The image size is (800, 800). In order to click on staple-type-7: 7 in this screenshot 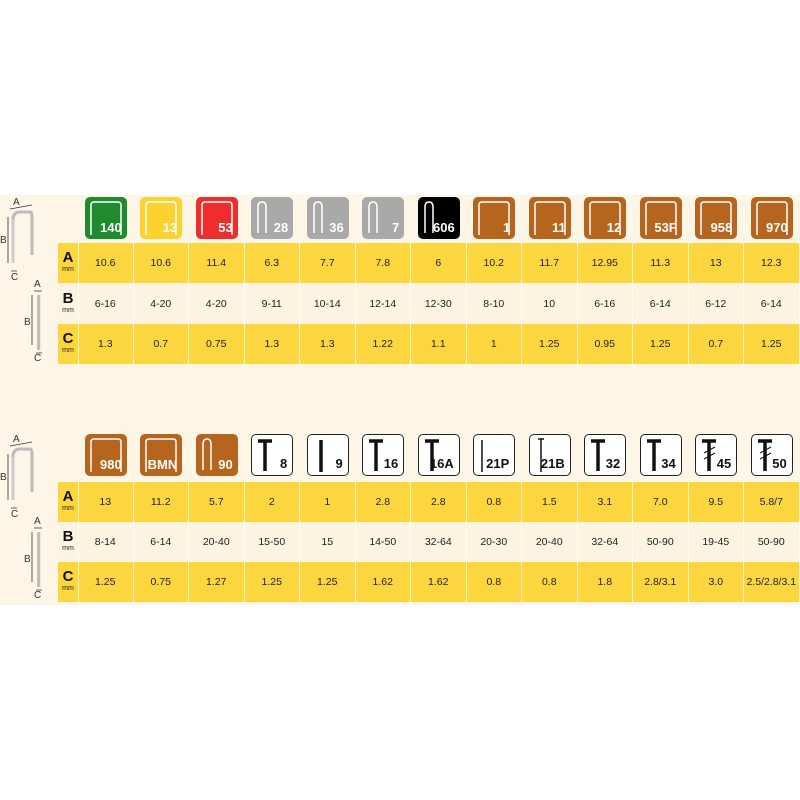, I will do `click(383, 218)`.